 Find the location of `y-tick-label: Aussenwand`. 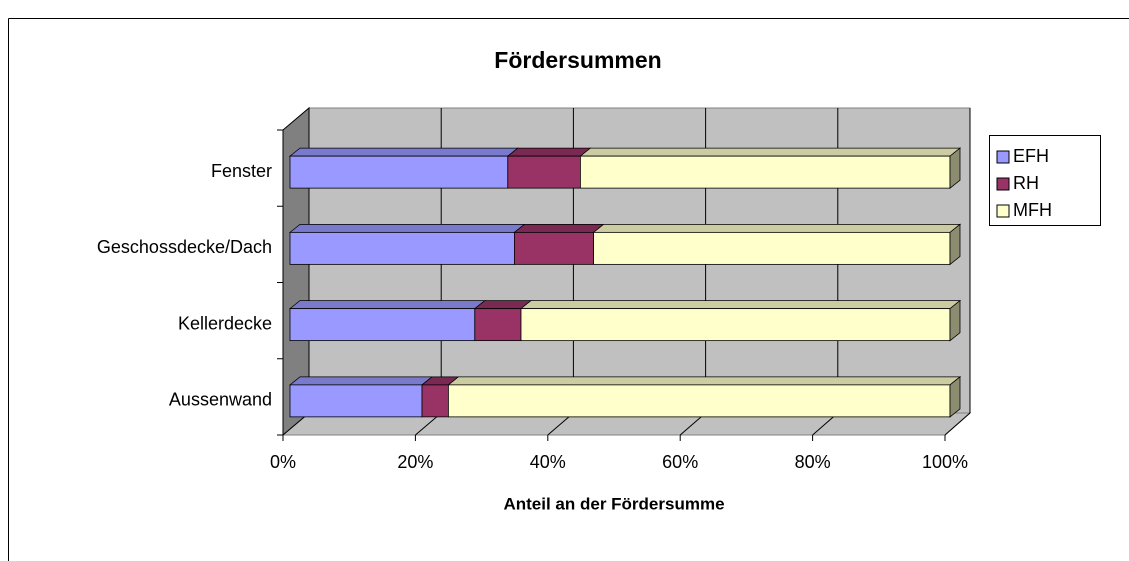

y-tick-label: Aussenwand is located at coordinates (220, 400).